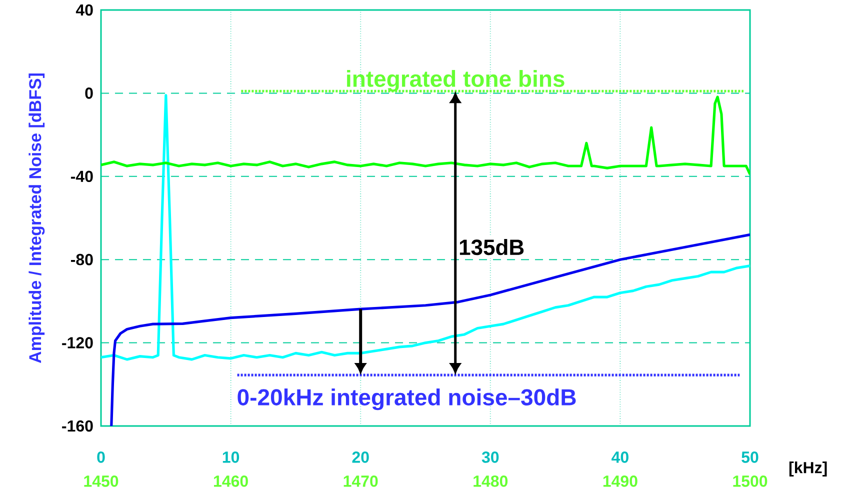  Describe the element at coordinates (89, 93) in the screenshot. I see `y-tick-label: 0` at that location.